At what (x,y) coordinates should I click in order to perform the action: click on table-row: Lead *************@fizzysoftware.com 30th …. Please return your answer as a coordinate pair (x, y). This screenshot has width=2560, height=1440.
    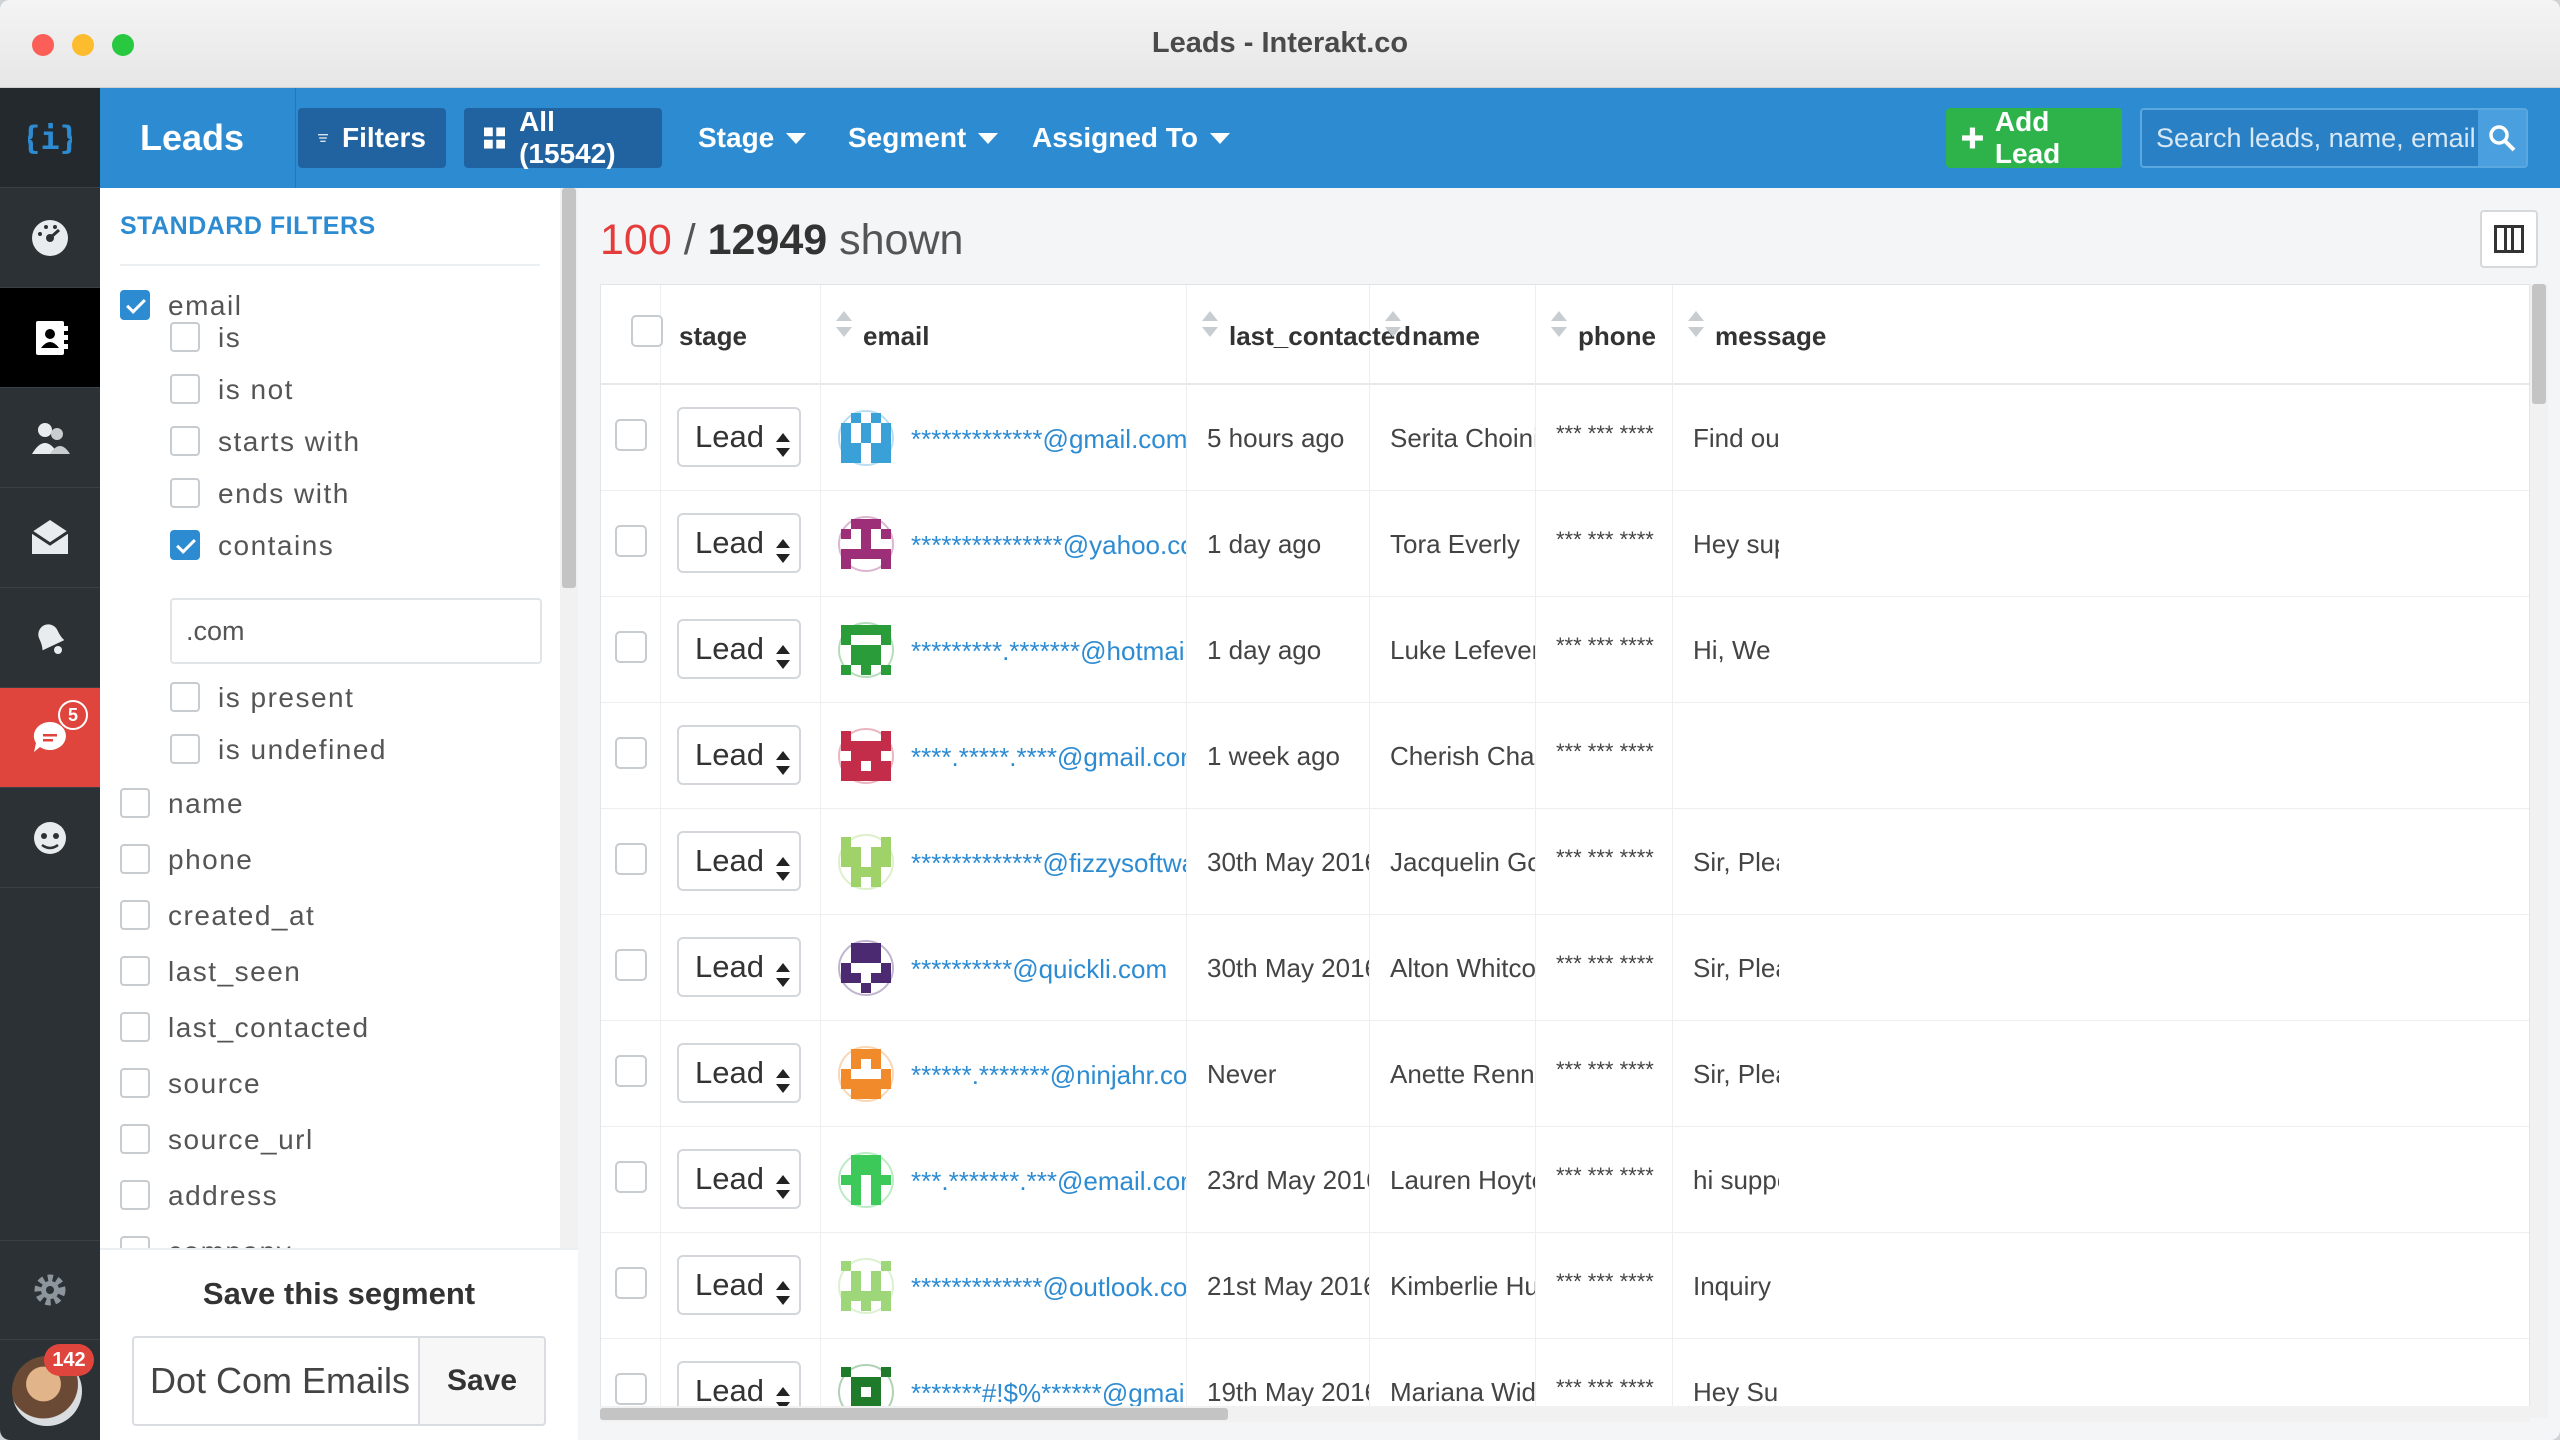
    Looking at the image, I should click on (1565, 862).